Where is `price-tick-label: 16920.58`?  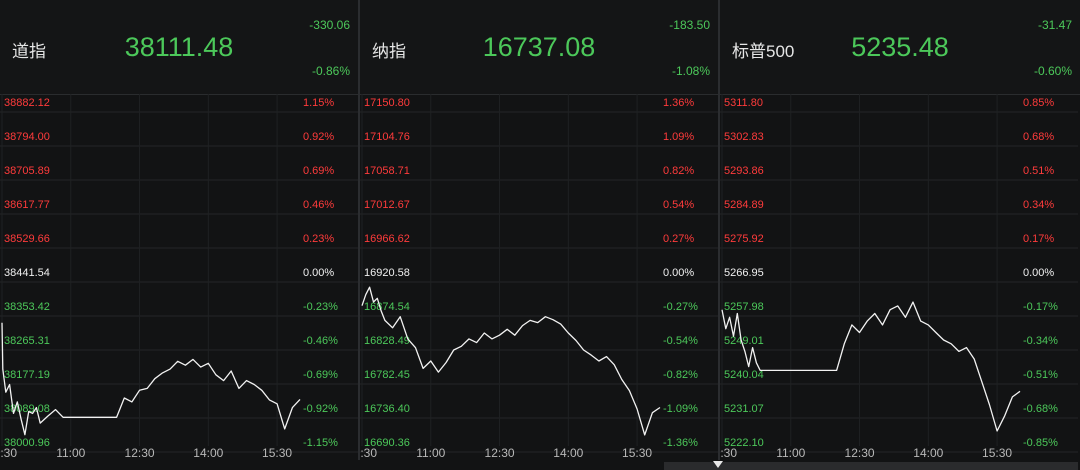 price-tick-label: 16920.58 is located at coordinates (387, 273).